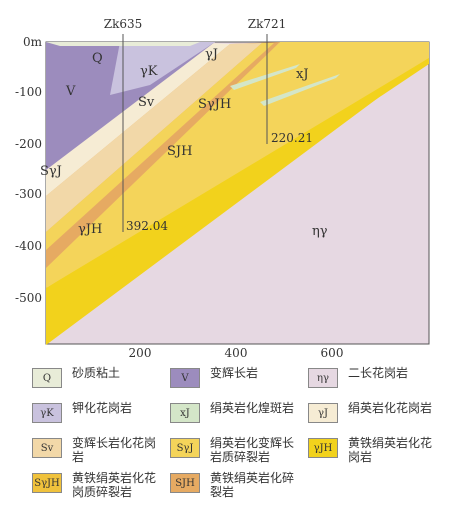 This screenshot has height=512, width=457. What do you see at coordinates (390, 450) in the screenshot?
I see `legend-label-gamma-jh: 黄铁绢英岩化花岗岩` at bounding box center [390, 450].